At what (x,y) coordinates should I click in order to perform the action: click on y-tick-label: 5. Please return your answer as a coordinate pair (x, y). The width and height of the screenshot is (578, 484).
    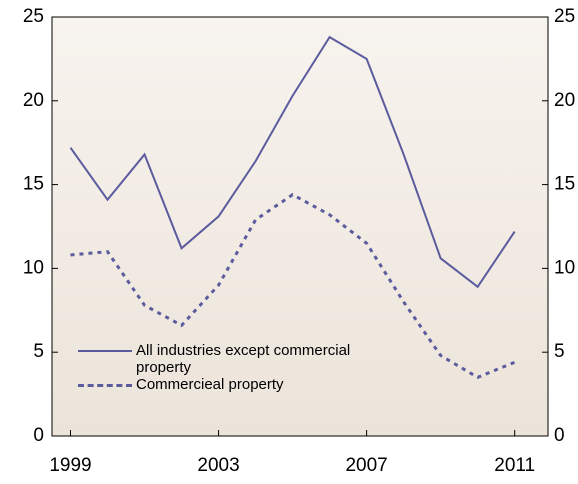
    Looking at the image, I should click on (38, 351).